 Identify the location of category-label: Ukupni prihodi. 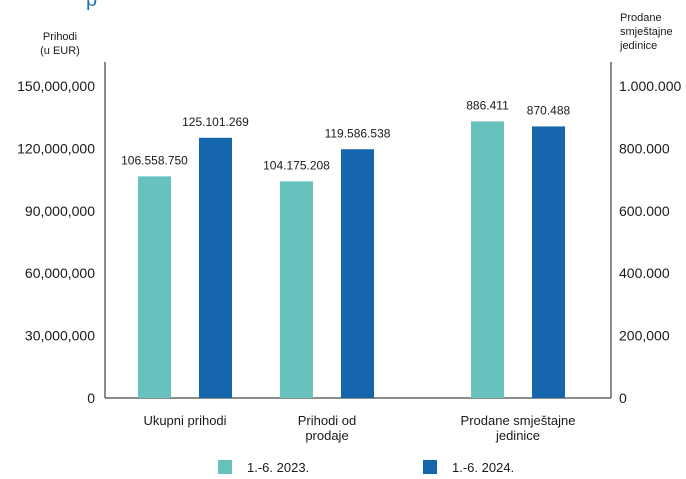
(184, 420).